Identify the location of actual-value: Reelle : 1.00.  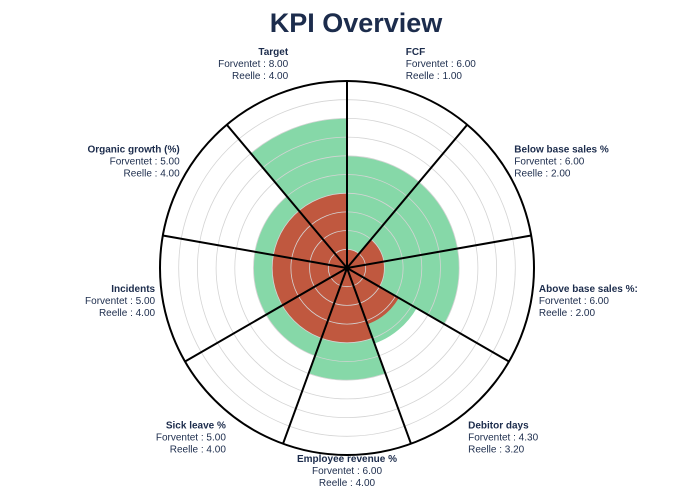
(434, 76).